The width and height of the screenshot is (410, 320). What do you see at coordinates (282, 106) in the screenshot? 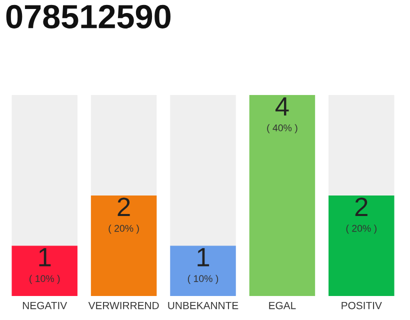
I see `data-label: 4` at bounding box center [282, 106].